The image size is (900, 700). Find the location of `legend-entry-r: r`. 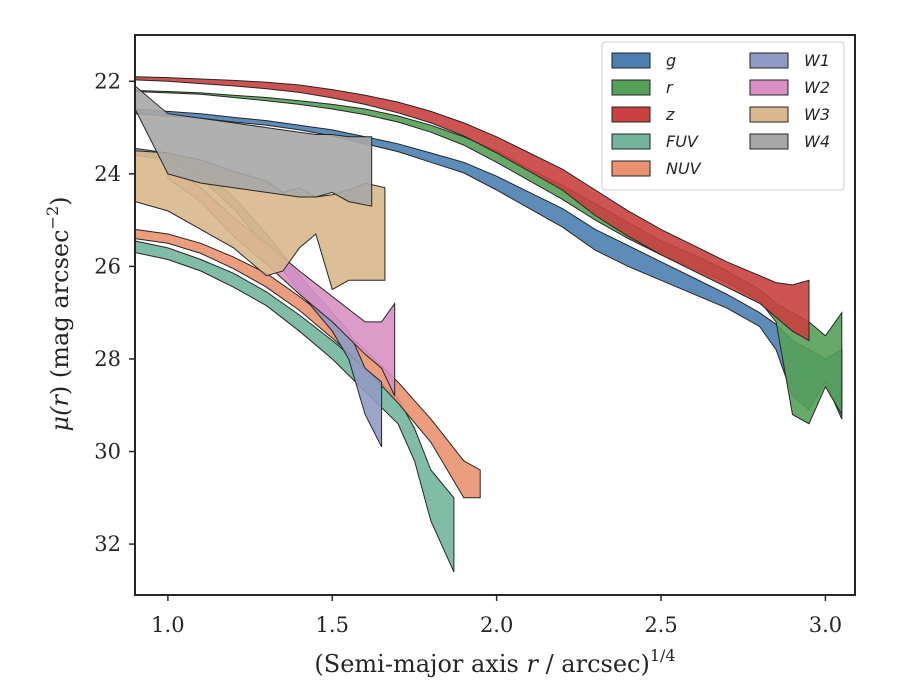

legend-entry-r: r is located at coordinates (642, 87).